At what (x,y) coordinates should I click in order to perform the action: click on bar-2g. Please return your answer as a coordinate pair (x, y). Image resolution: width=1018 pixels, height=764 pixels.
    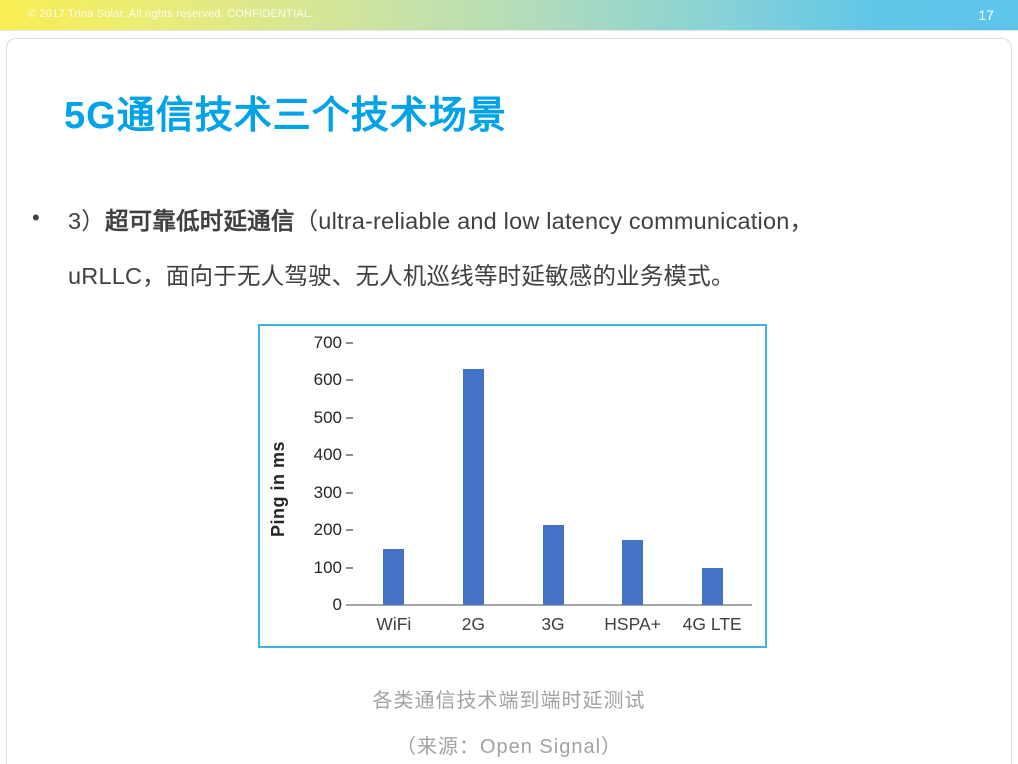
    Looking at the image, I should click on (473, 487).